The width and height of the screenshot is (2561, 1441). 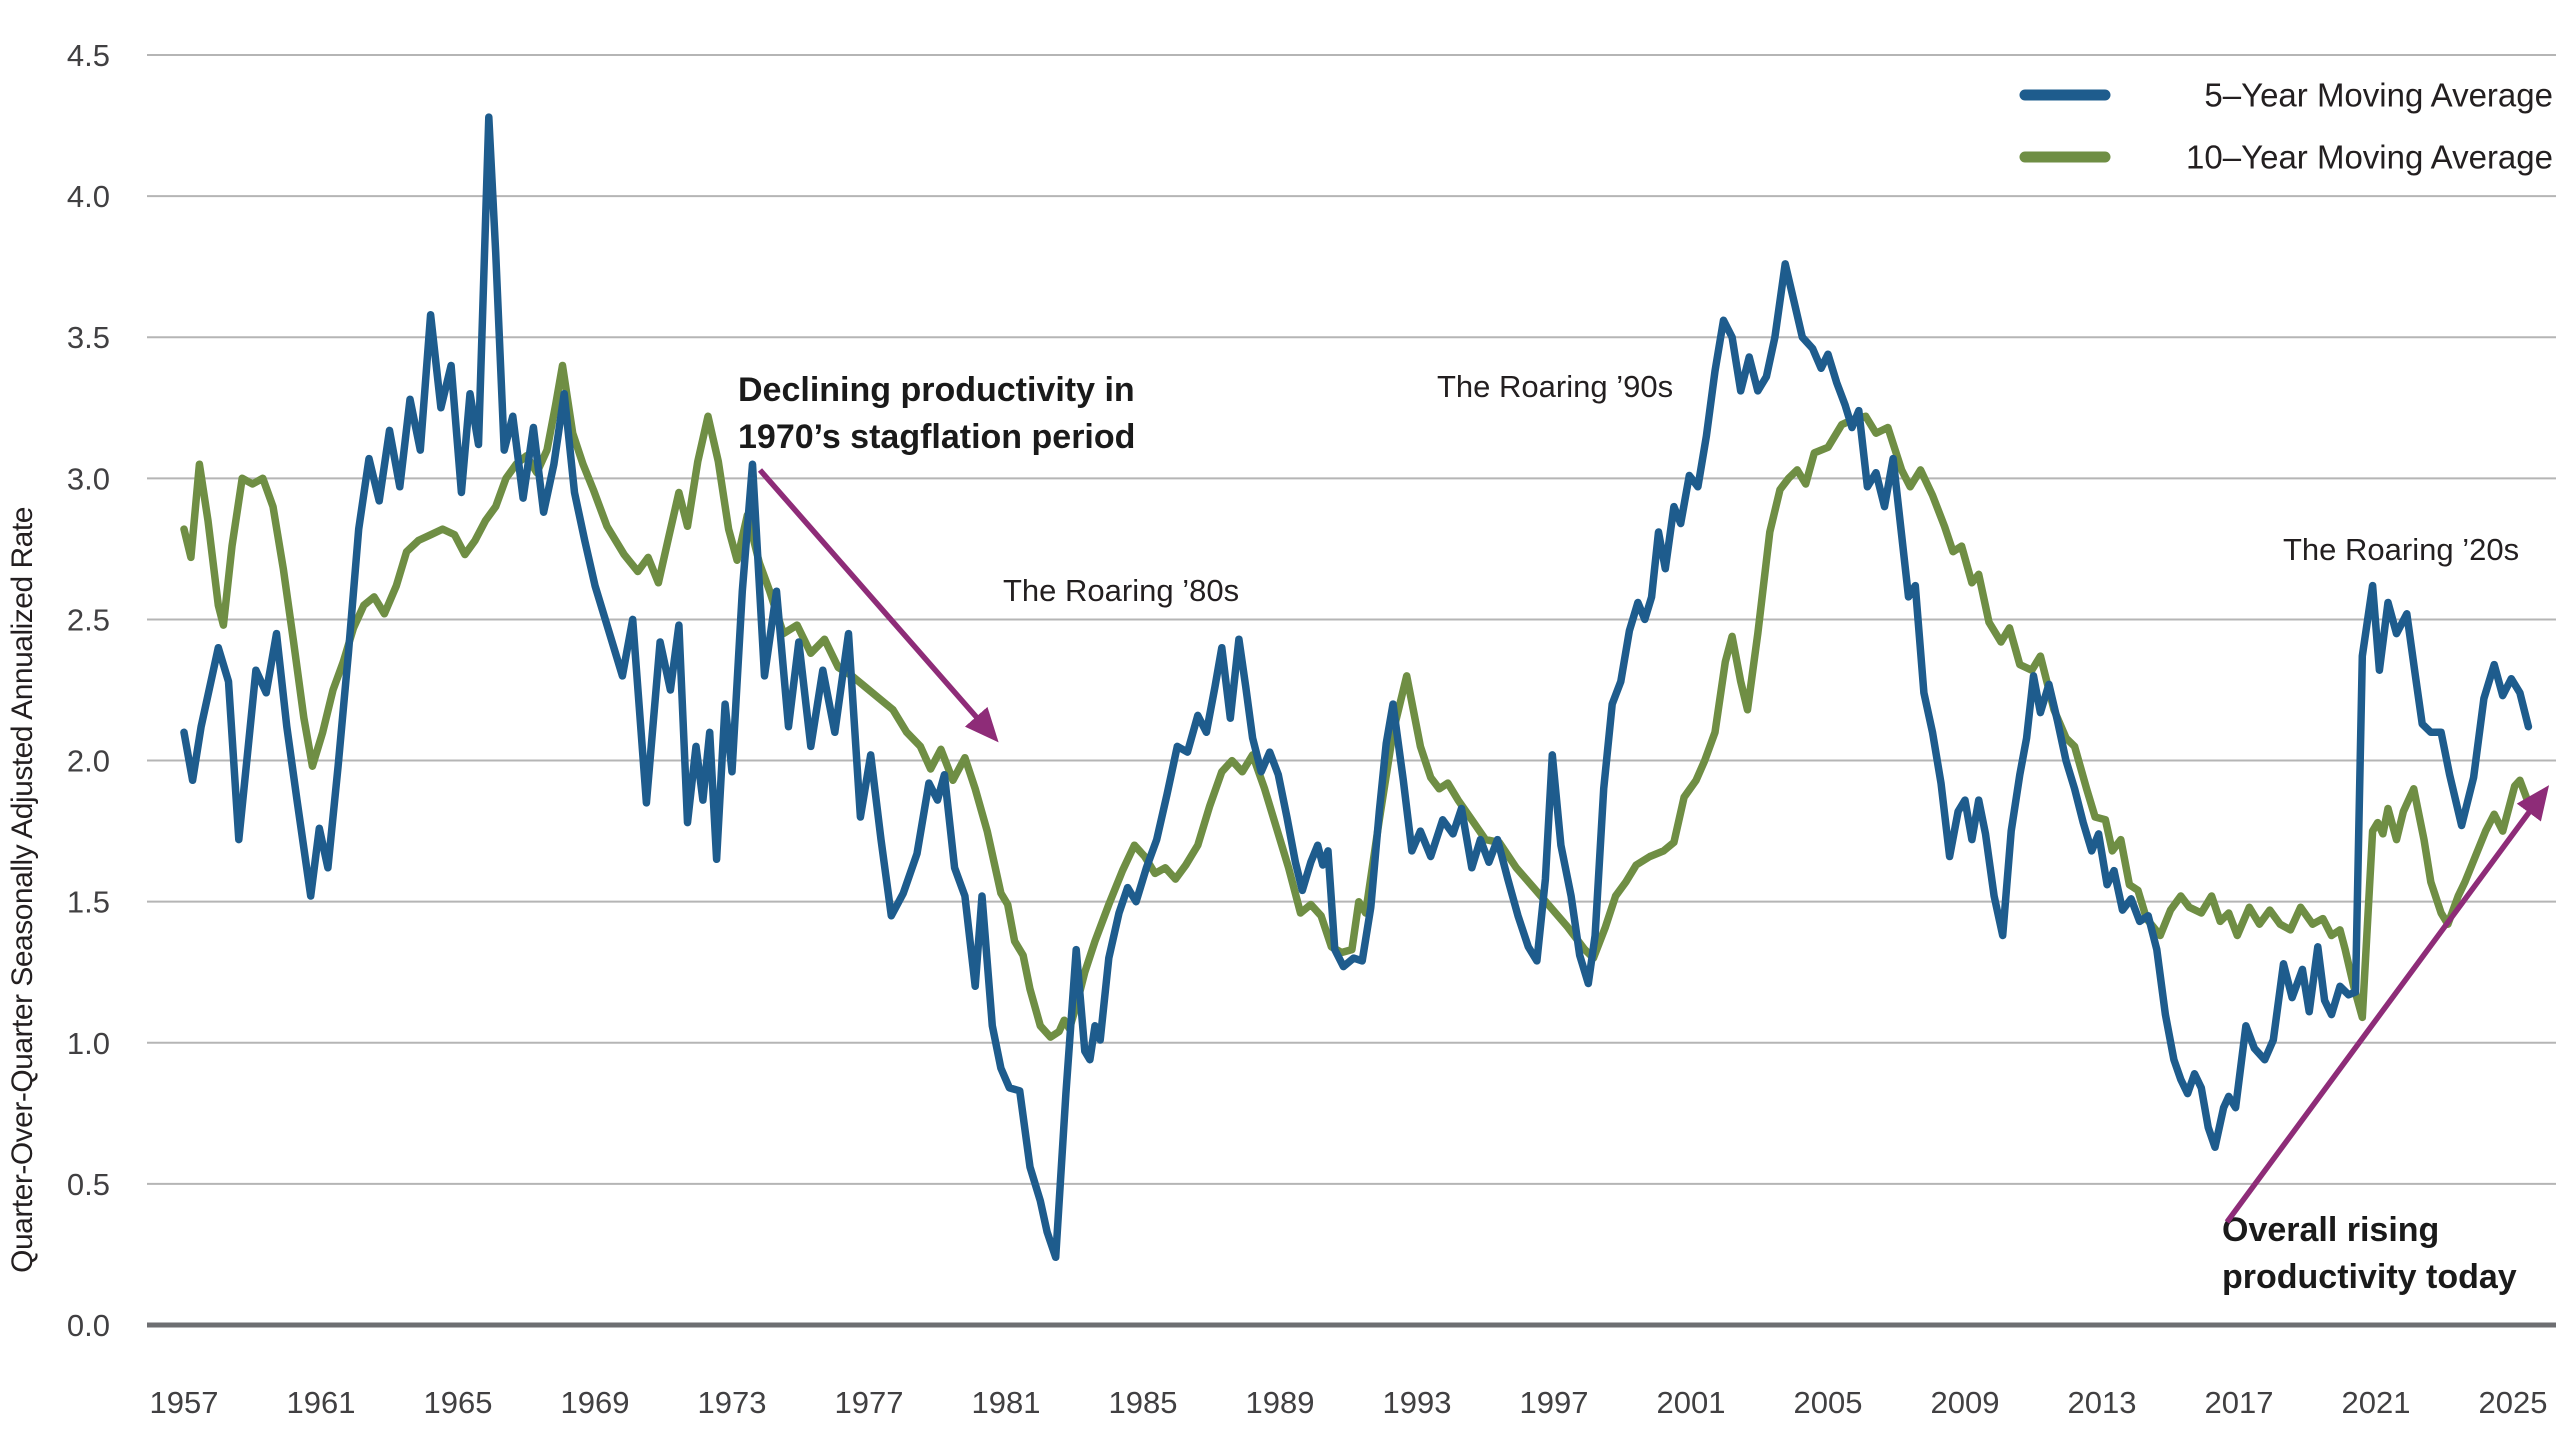 I want to click on x-tick-label: 2025, so click(x=2513, y=1402).